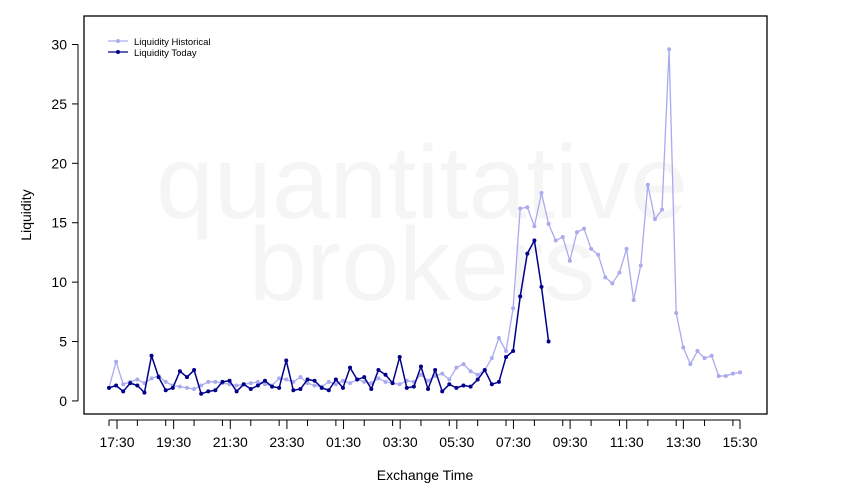  I want to click on y-axis-label: Liquidity, so click(26, 214).